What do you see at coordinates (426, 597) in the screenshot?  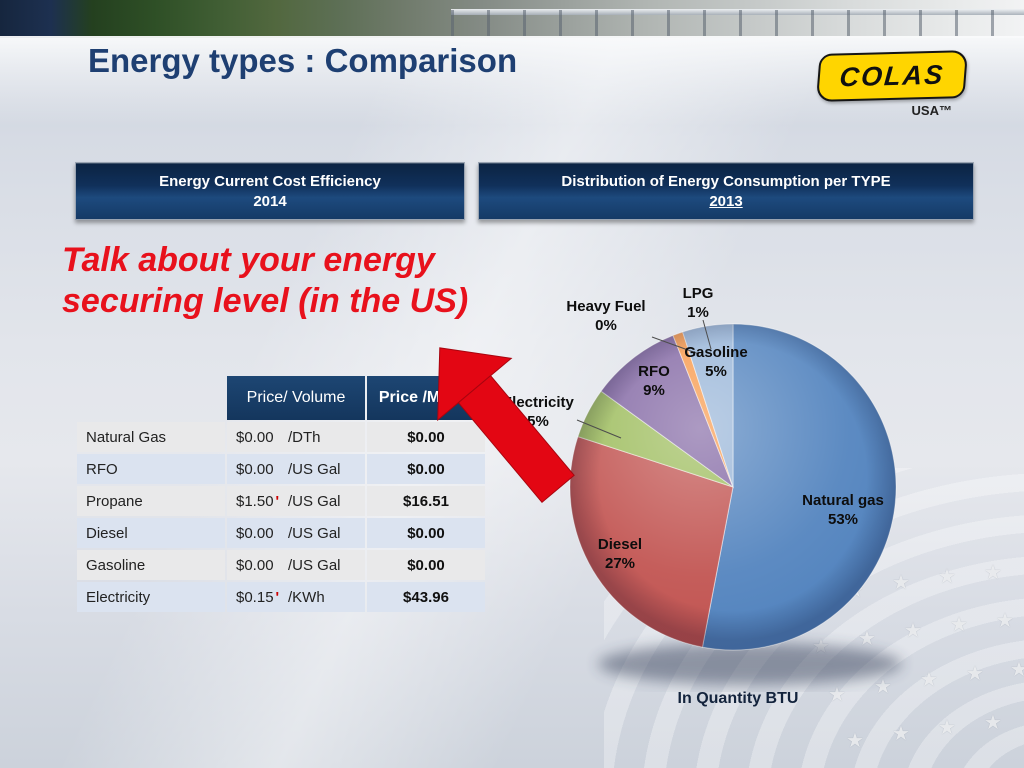 I see `mbtu-cell: $43.96` at bounding box center [426, 597].